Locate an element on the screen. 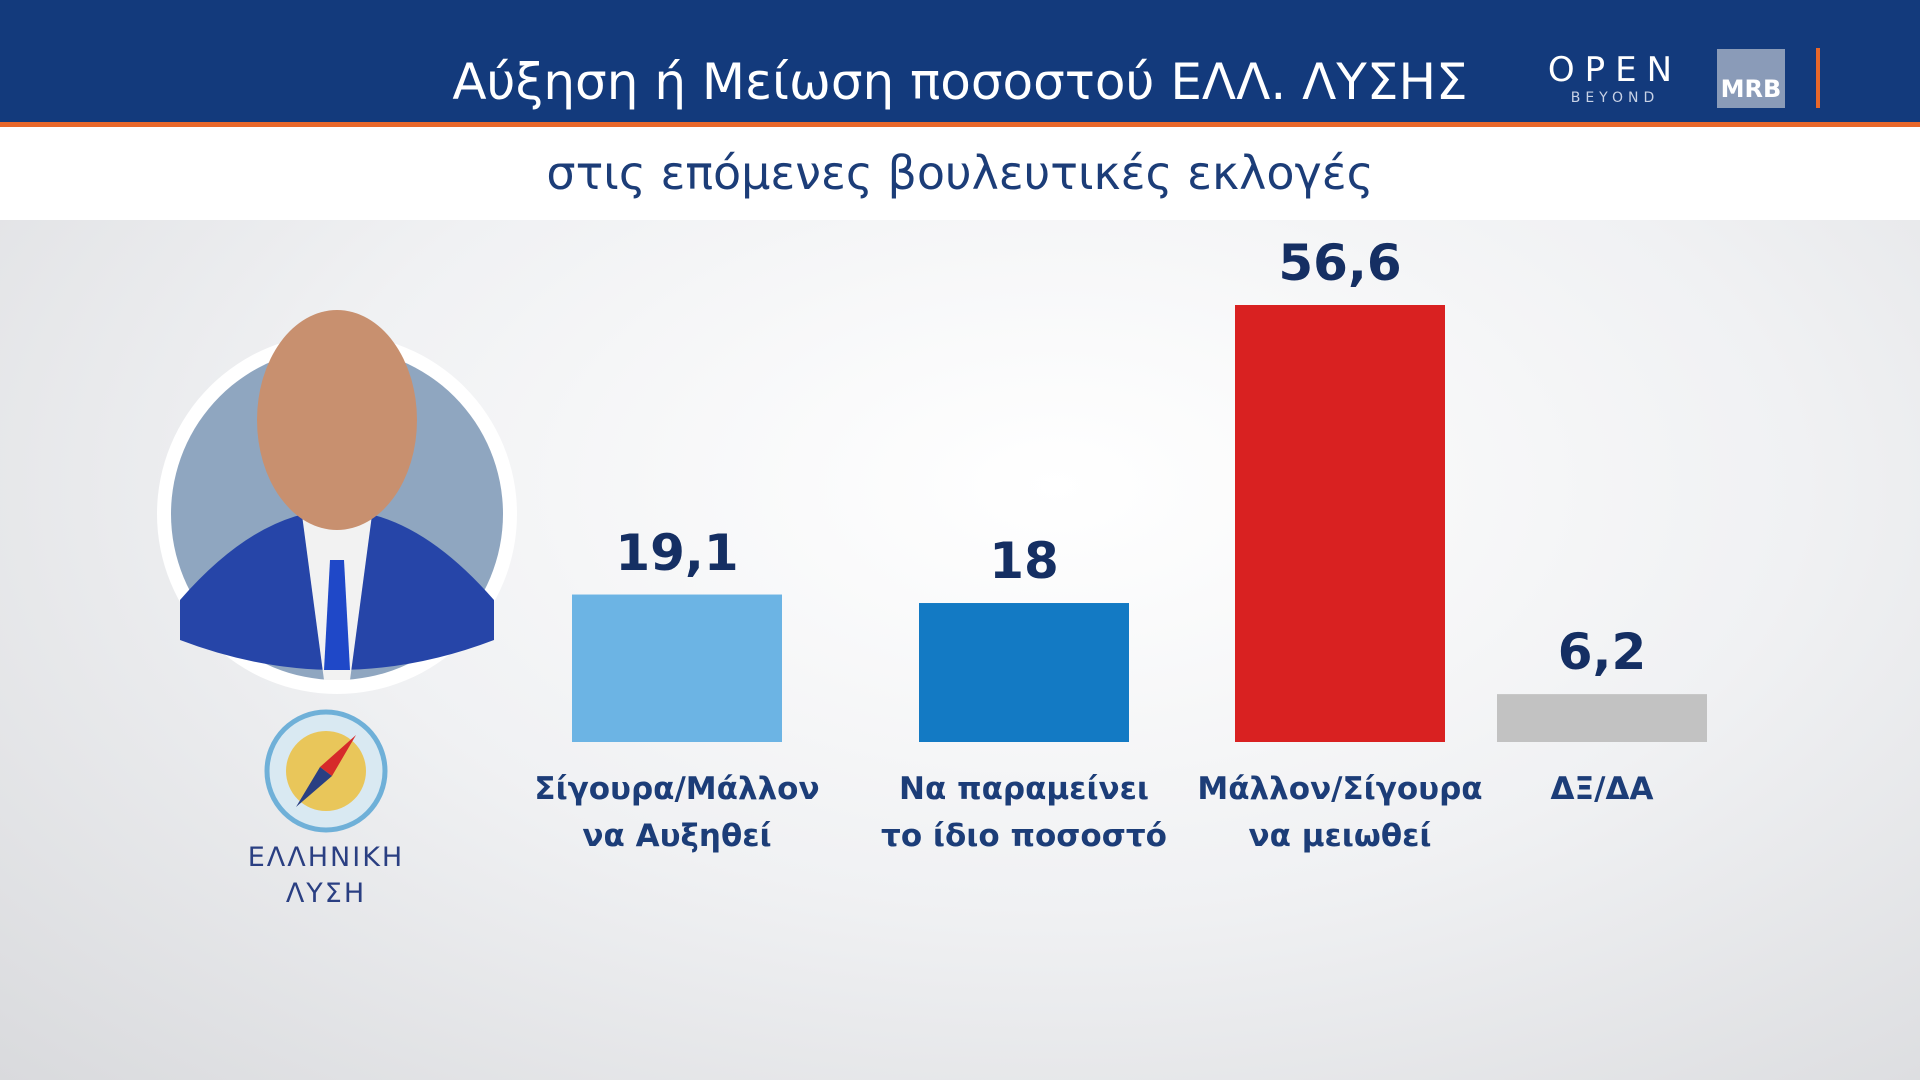 The height and width of the screenshot is (1080, 1920). open-logo: OPEN is located at coordinates (1615, 70).